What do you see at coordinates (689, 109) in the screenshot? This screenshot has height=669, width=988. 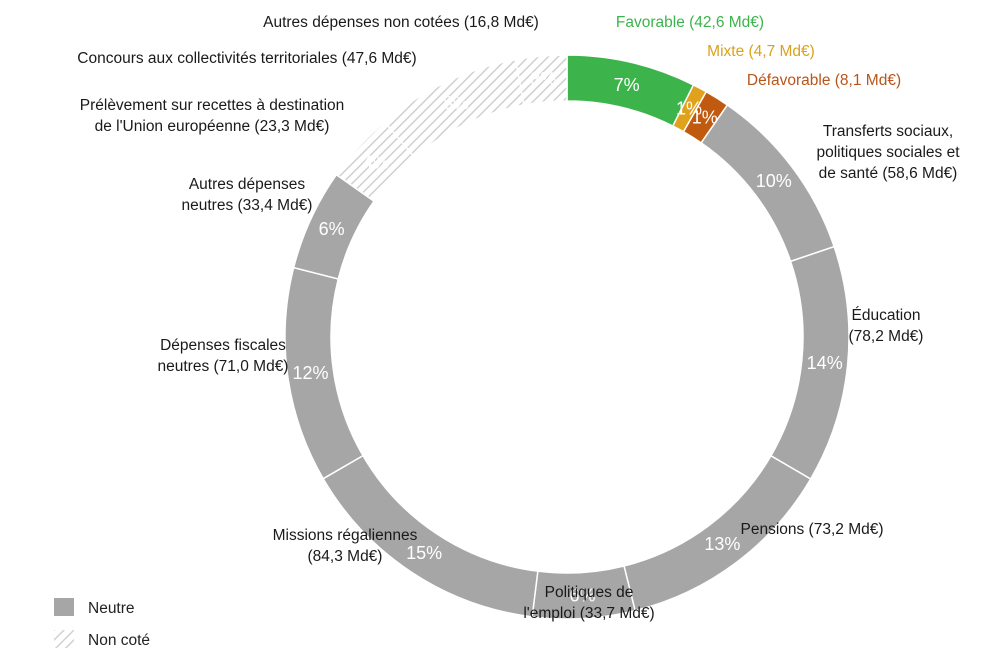 I see `percent-label-1: 1%` at bounding box center [689, 109].